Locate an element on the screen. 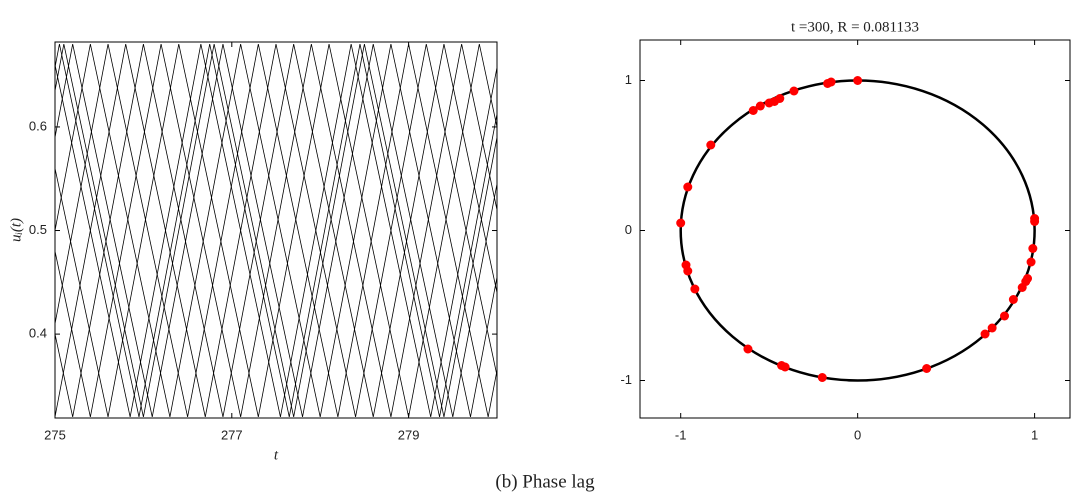 The image size is (1091, 504). x-tick-label: 0 is located at coordinates (857, 434).